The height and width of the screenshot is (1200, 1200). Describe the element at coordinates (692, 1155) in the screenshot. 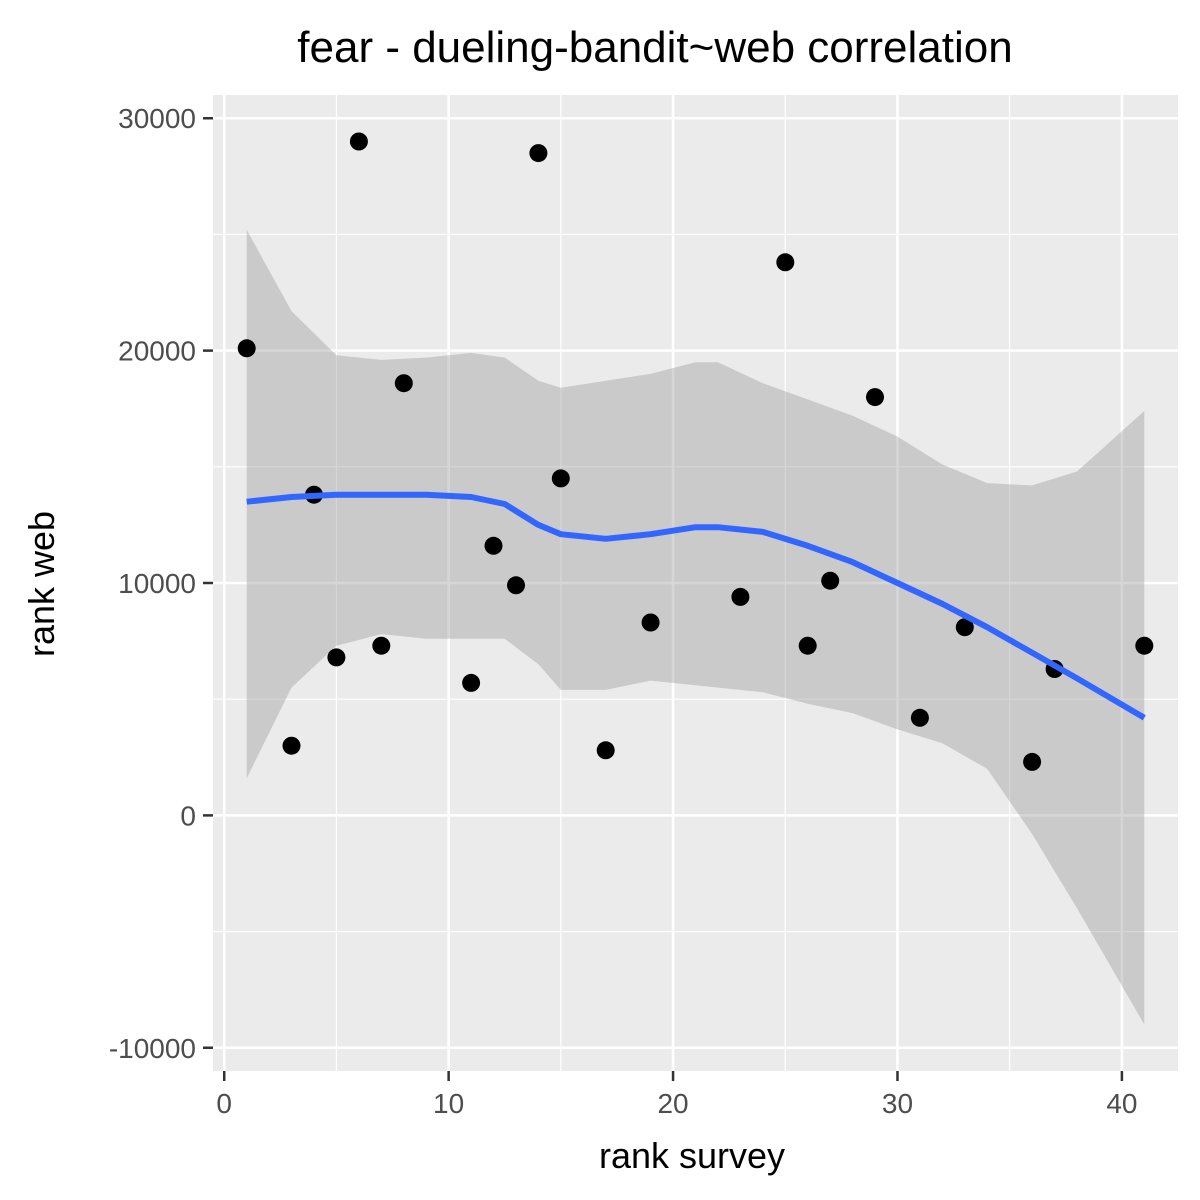

I see `x-axis-title: rank survey` at that location.